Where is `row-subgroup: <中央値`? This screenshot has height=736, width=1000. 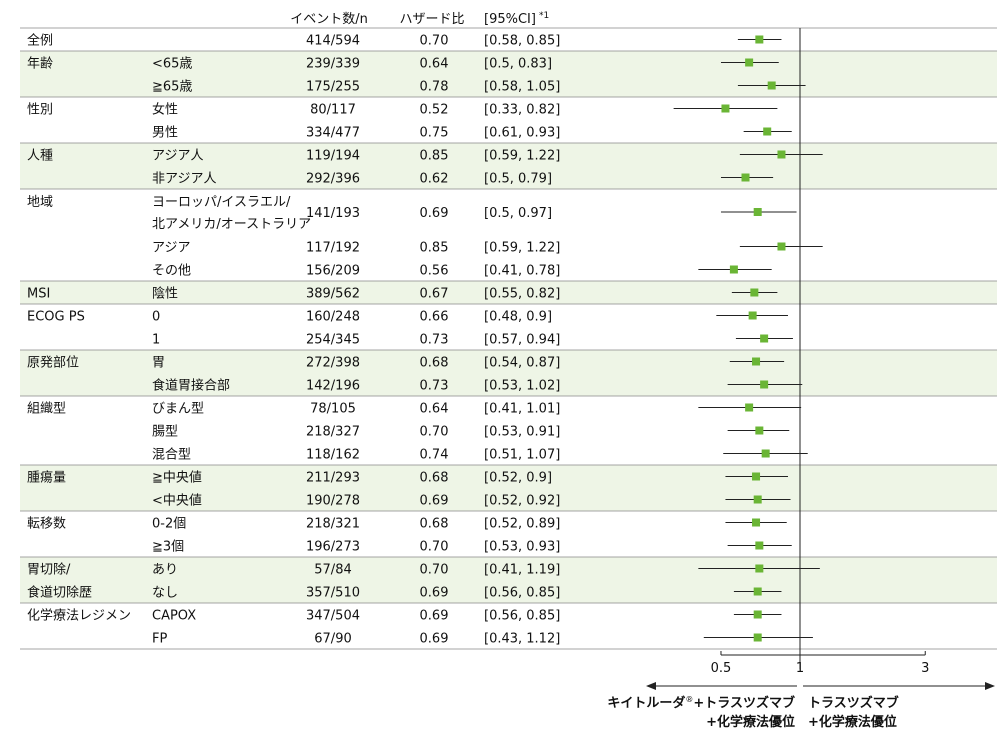 row-subgroup: <中央値 is located at coordinates (177, 501).